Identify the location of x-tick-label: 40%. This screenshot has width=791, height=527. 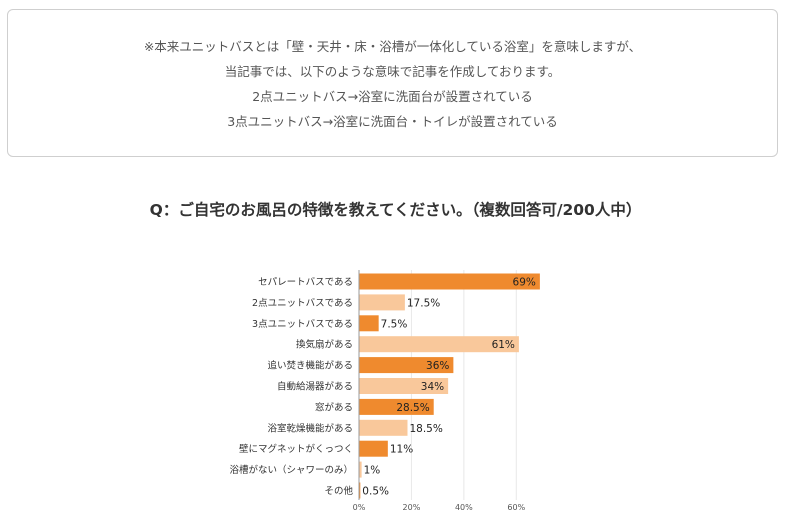
(464, 507).